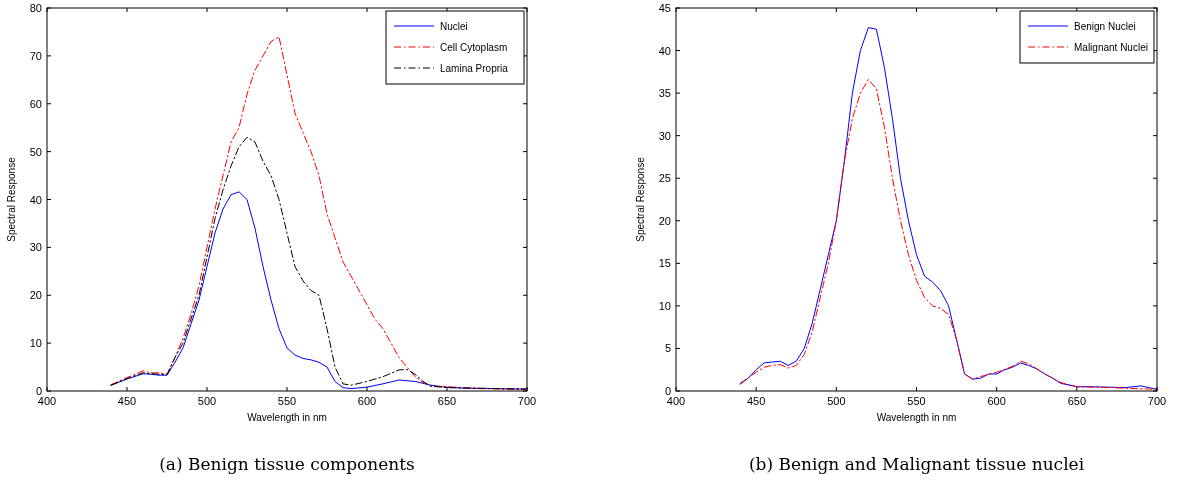 Image resolution: width=1179 pixels, height=490 pixels. I want to click on y-tick-label: 15, so click(664, 263).